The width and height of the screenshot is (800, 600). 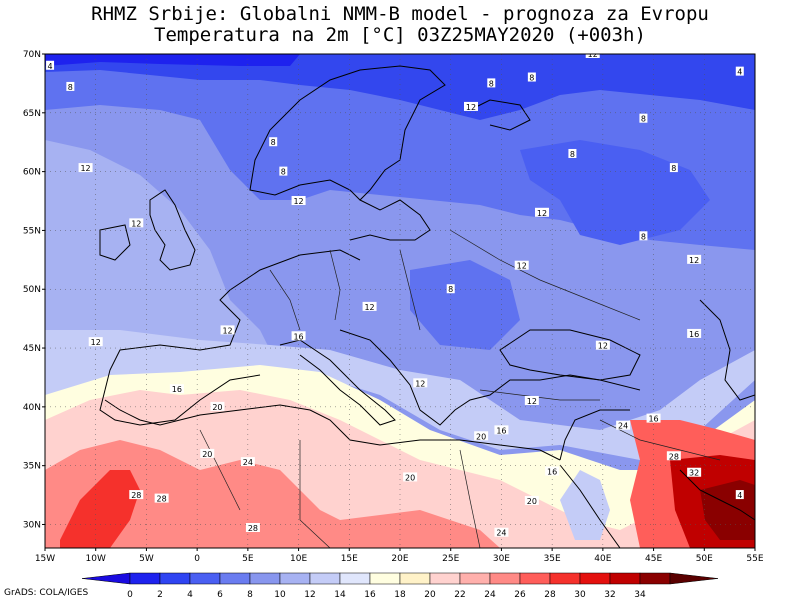 What do you see at coordinates (400, 87) in the screenshot?
I see `temp-zone-very-cold-north` at bounding box center [400, 87].